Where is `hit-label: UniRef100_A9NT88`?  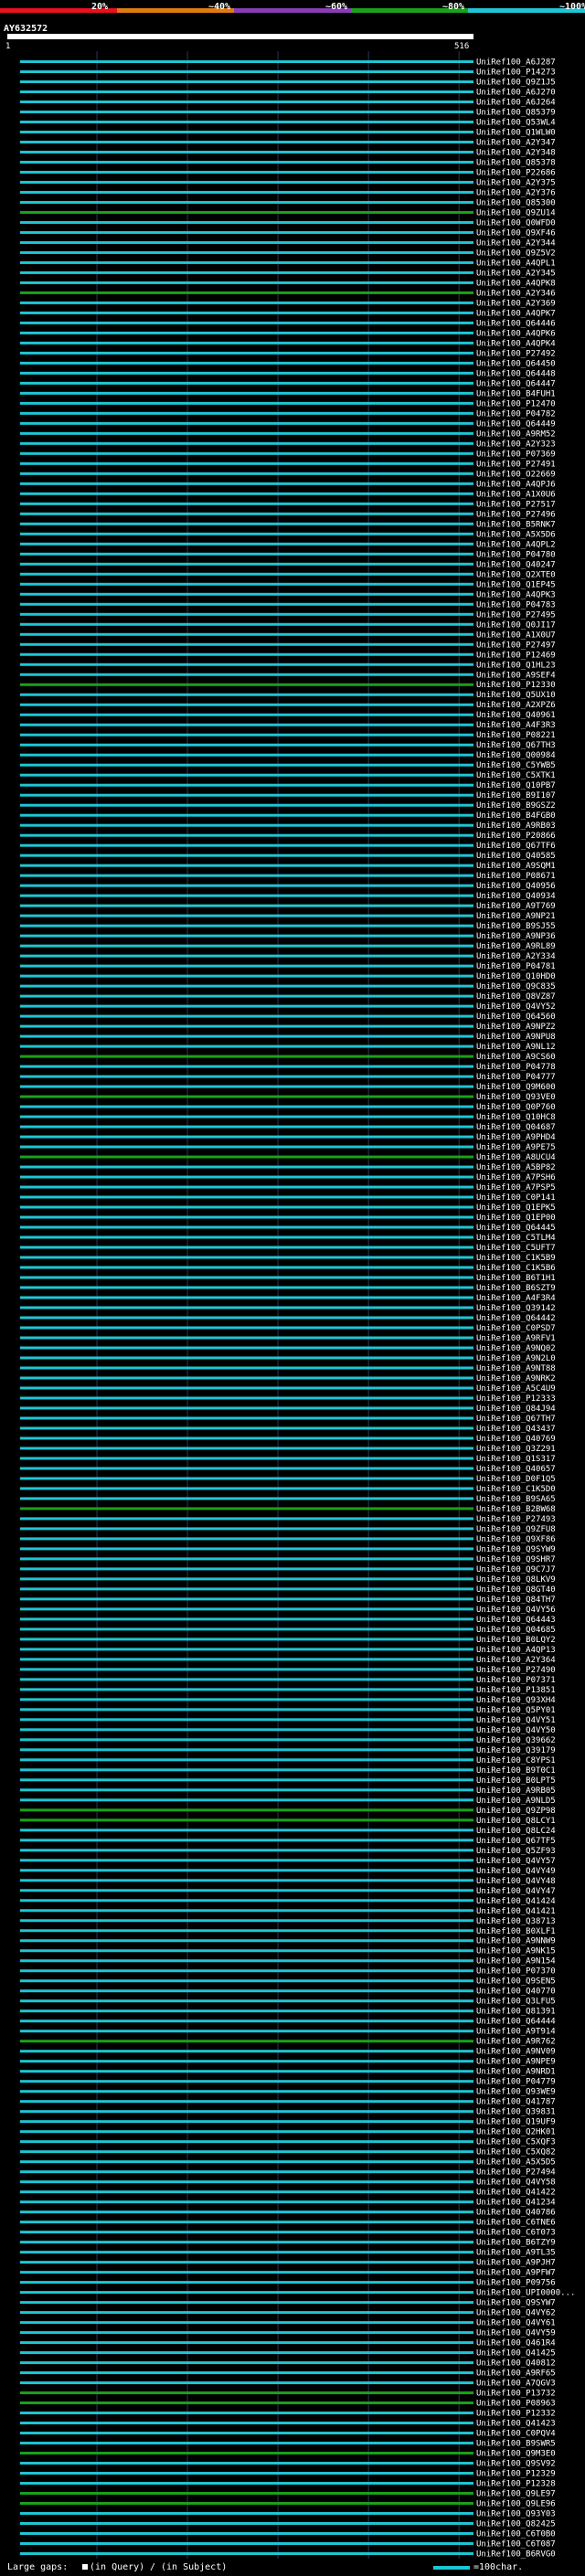
hit-label: UniRef100_A9NT88 is located at coordinates (516, 1368).